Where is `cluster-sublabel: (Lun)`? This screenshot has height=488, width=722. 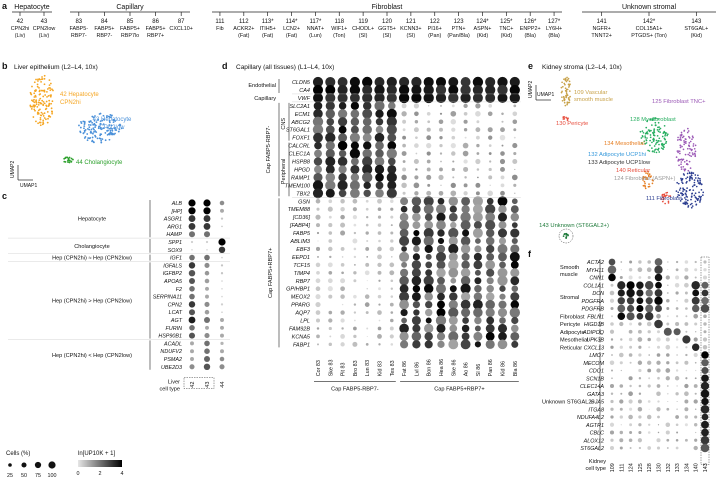
cluster-sublabel: (Lun) is located at coordinates (315, 36).